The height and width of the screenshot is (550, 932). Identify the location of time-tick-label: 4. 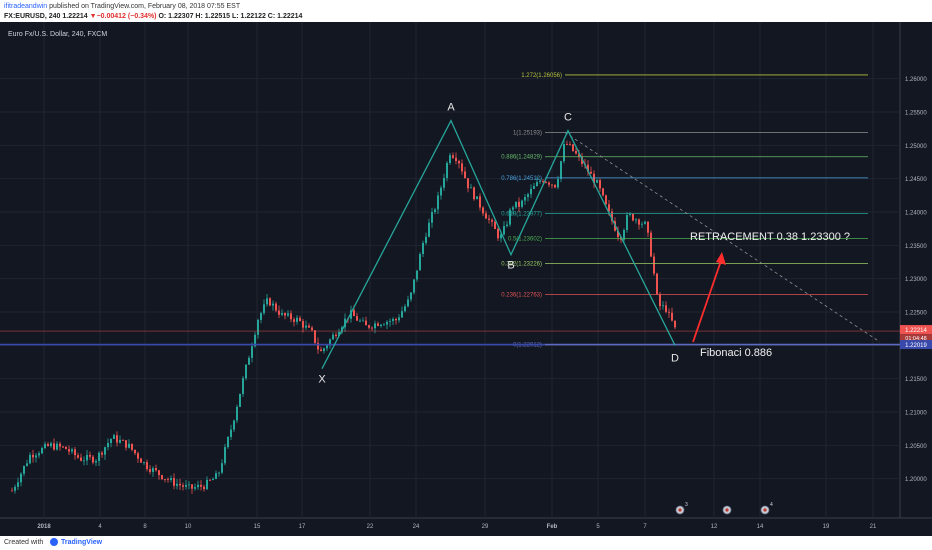
(100, 527).